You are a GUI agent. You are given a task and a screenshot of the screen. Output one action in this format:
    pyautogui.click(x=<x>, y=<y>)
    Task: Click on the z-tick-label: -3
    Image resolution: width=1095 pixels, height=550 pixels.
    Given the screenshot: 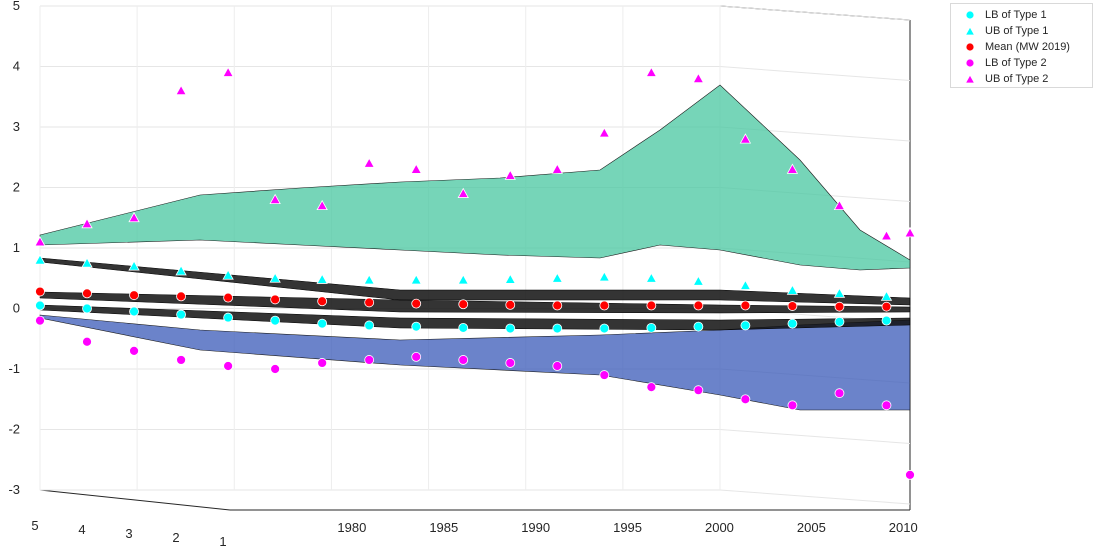 What is the action you would take?
    pyautogui.click(x=14, y=489)
    